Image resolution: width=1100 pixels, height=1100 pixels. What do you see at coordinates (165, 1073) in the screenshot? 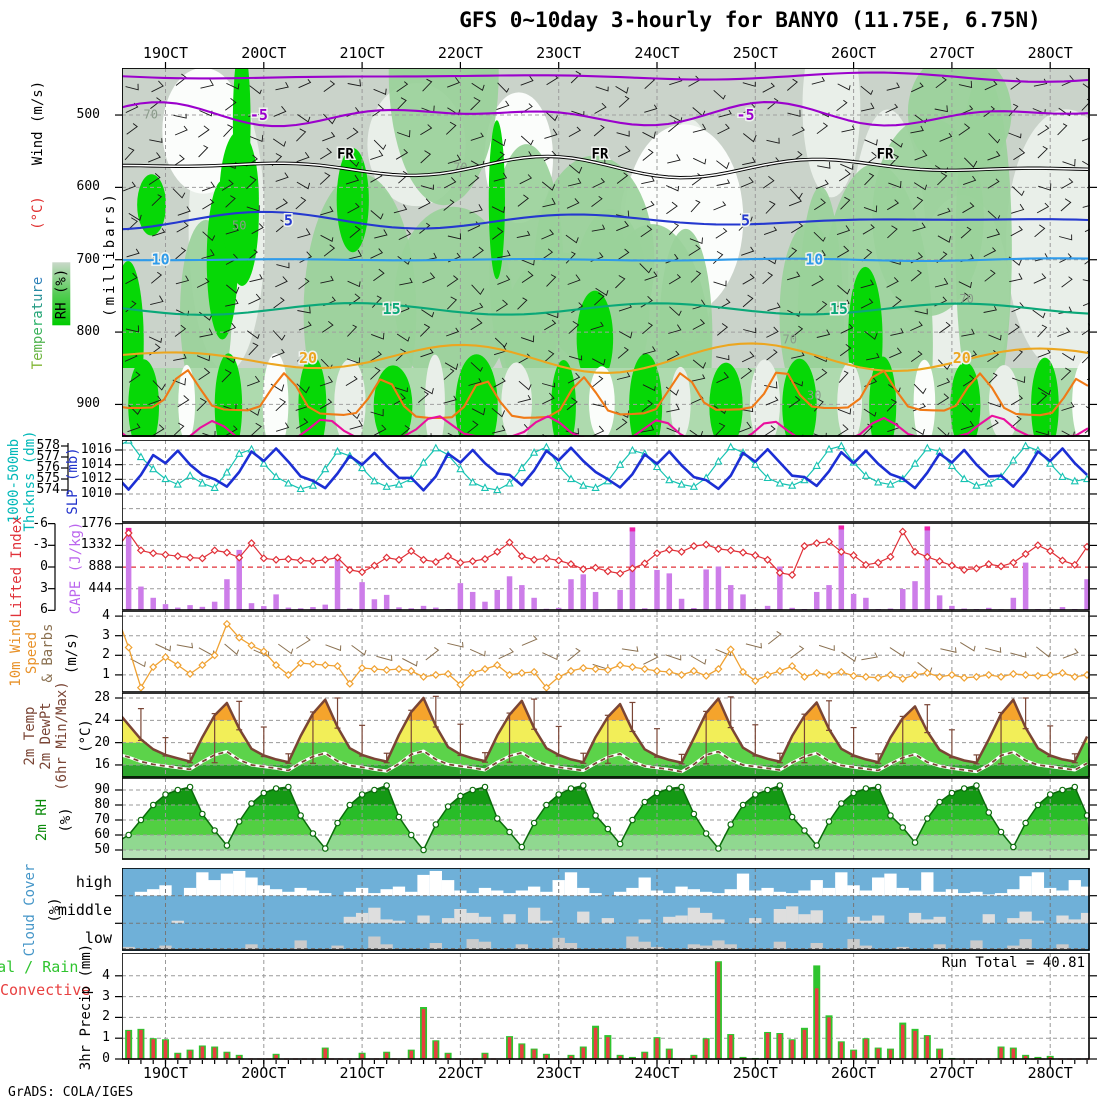
I see `date-label-bottom: 19OCT` at bounding box center [165, 1073].